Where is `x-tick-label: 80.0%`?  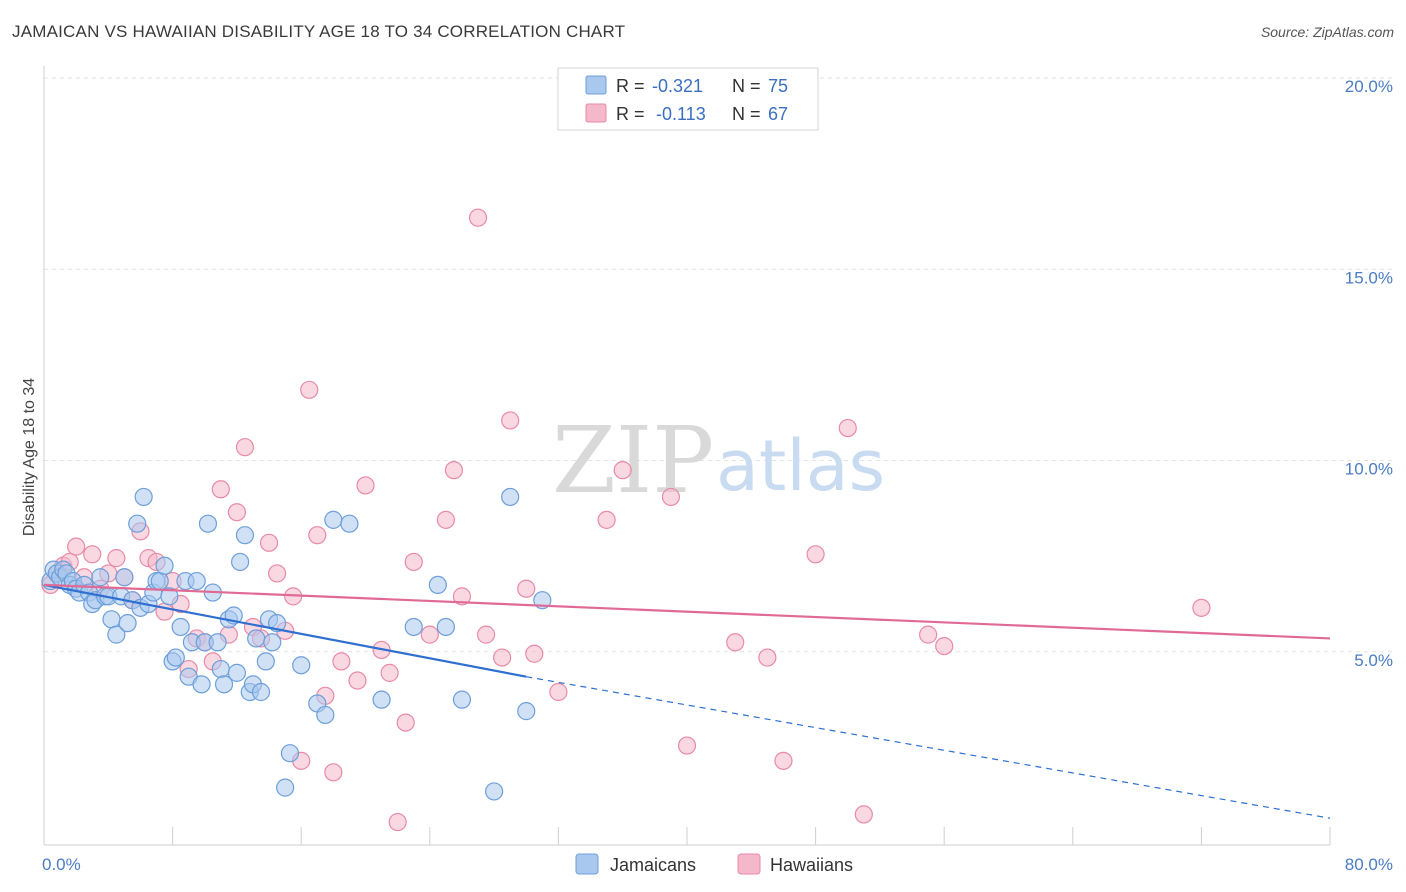 x-tick-label: 80.0% is located at coordinates (1369, 864).